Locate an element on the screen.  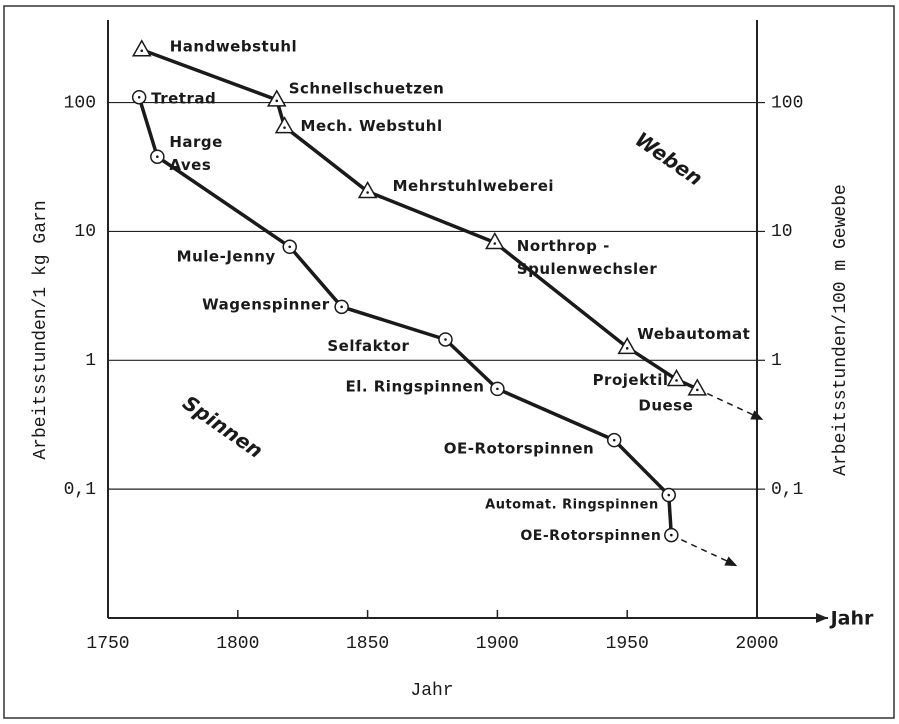
x-tick-label: 2000 is located at coordinates (756, 644).